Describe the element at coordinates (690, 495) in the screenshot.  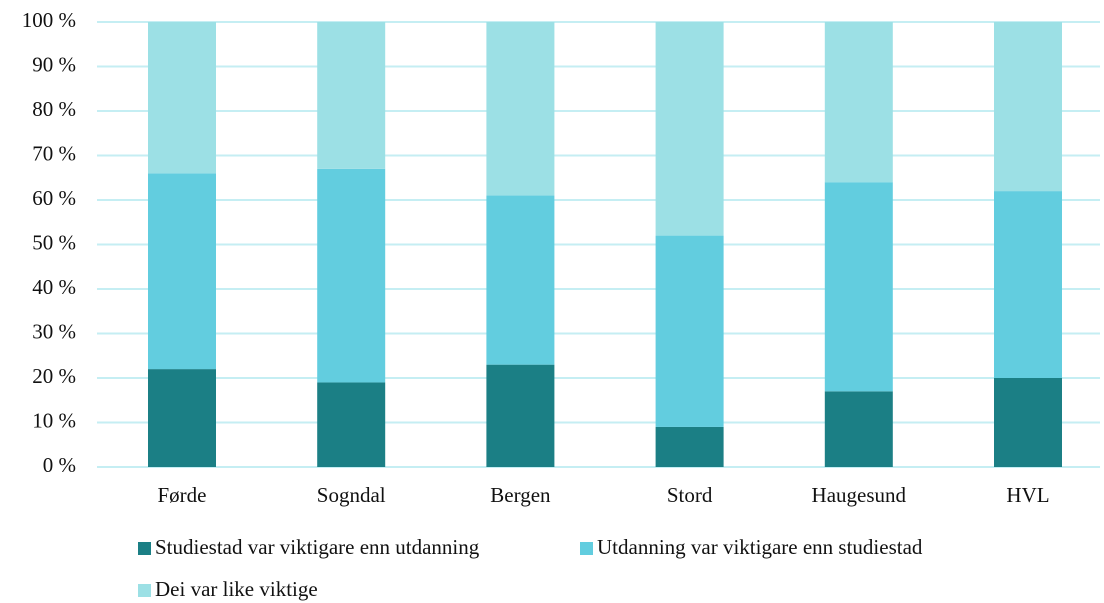
I see `x-tick-label: Stord` at that location.